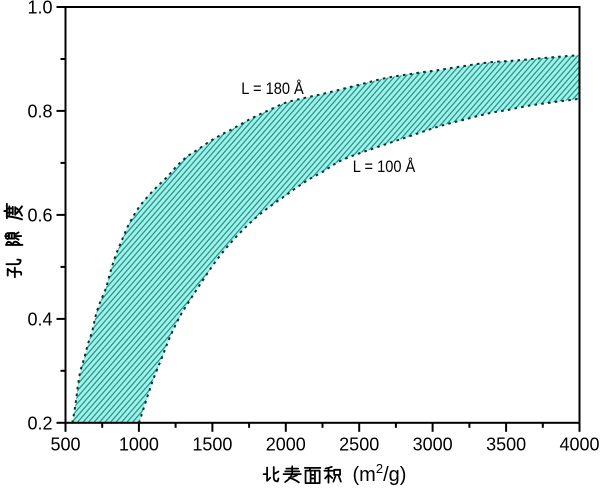  I want to click on svg-text: 0.4, so click(39, 319).